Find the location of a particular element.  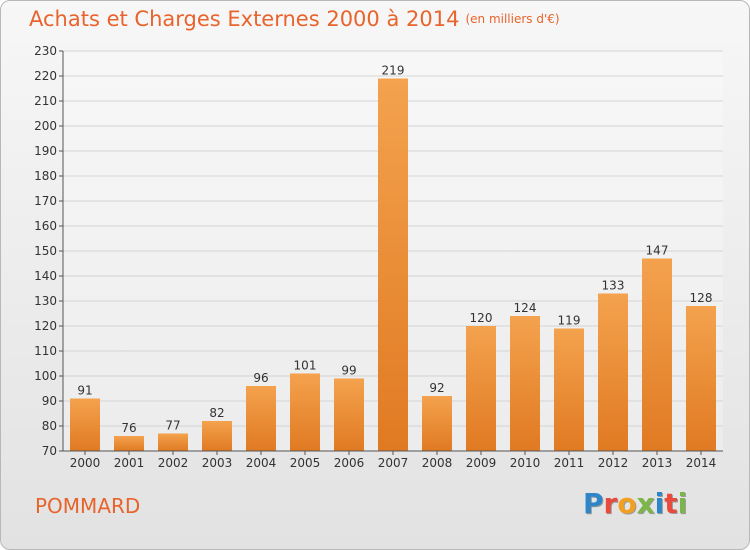

bar-2003 is located at coordinates (217, 436).